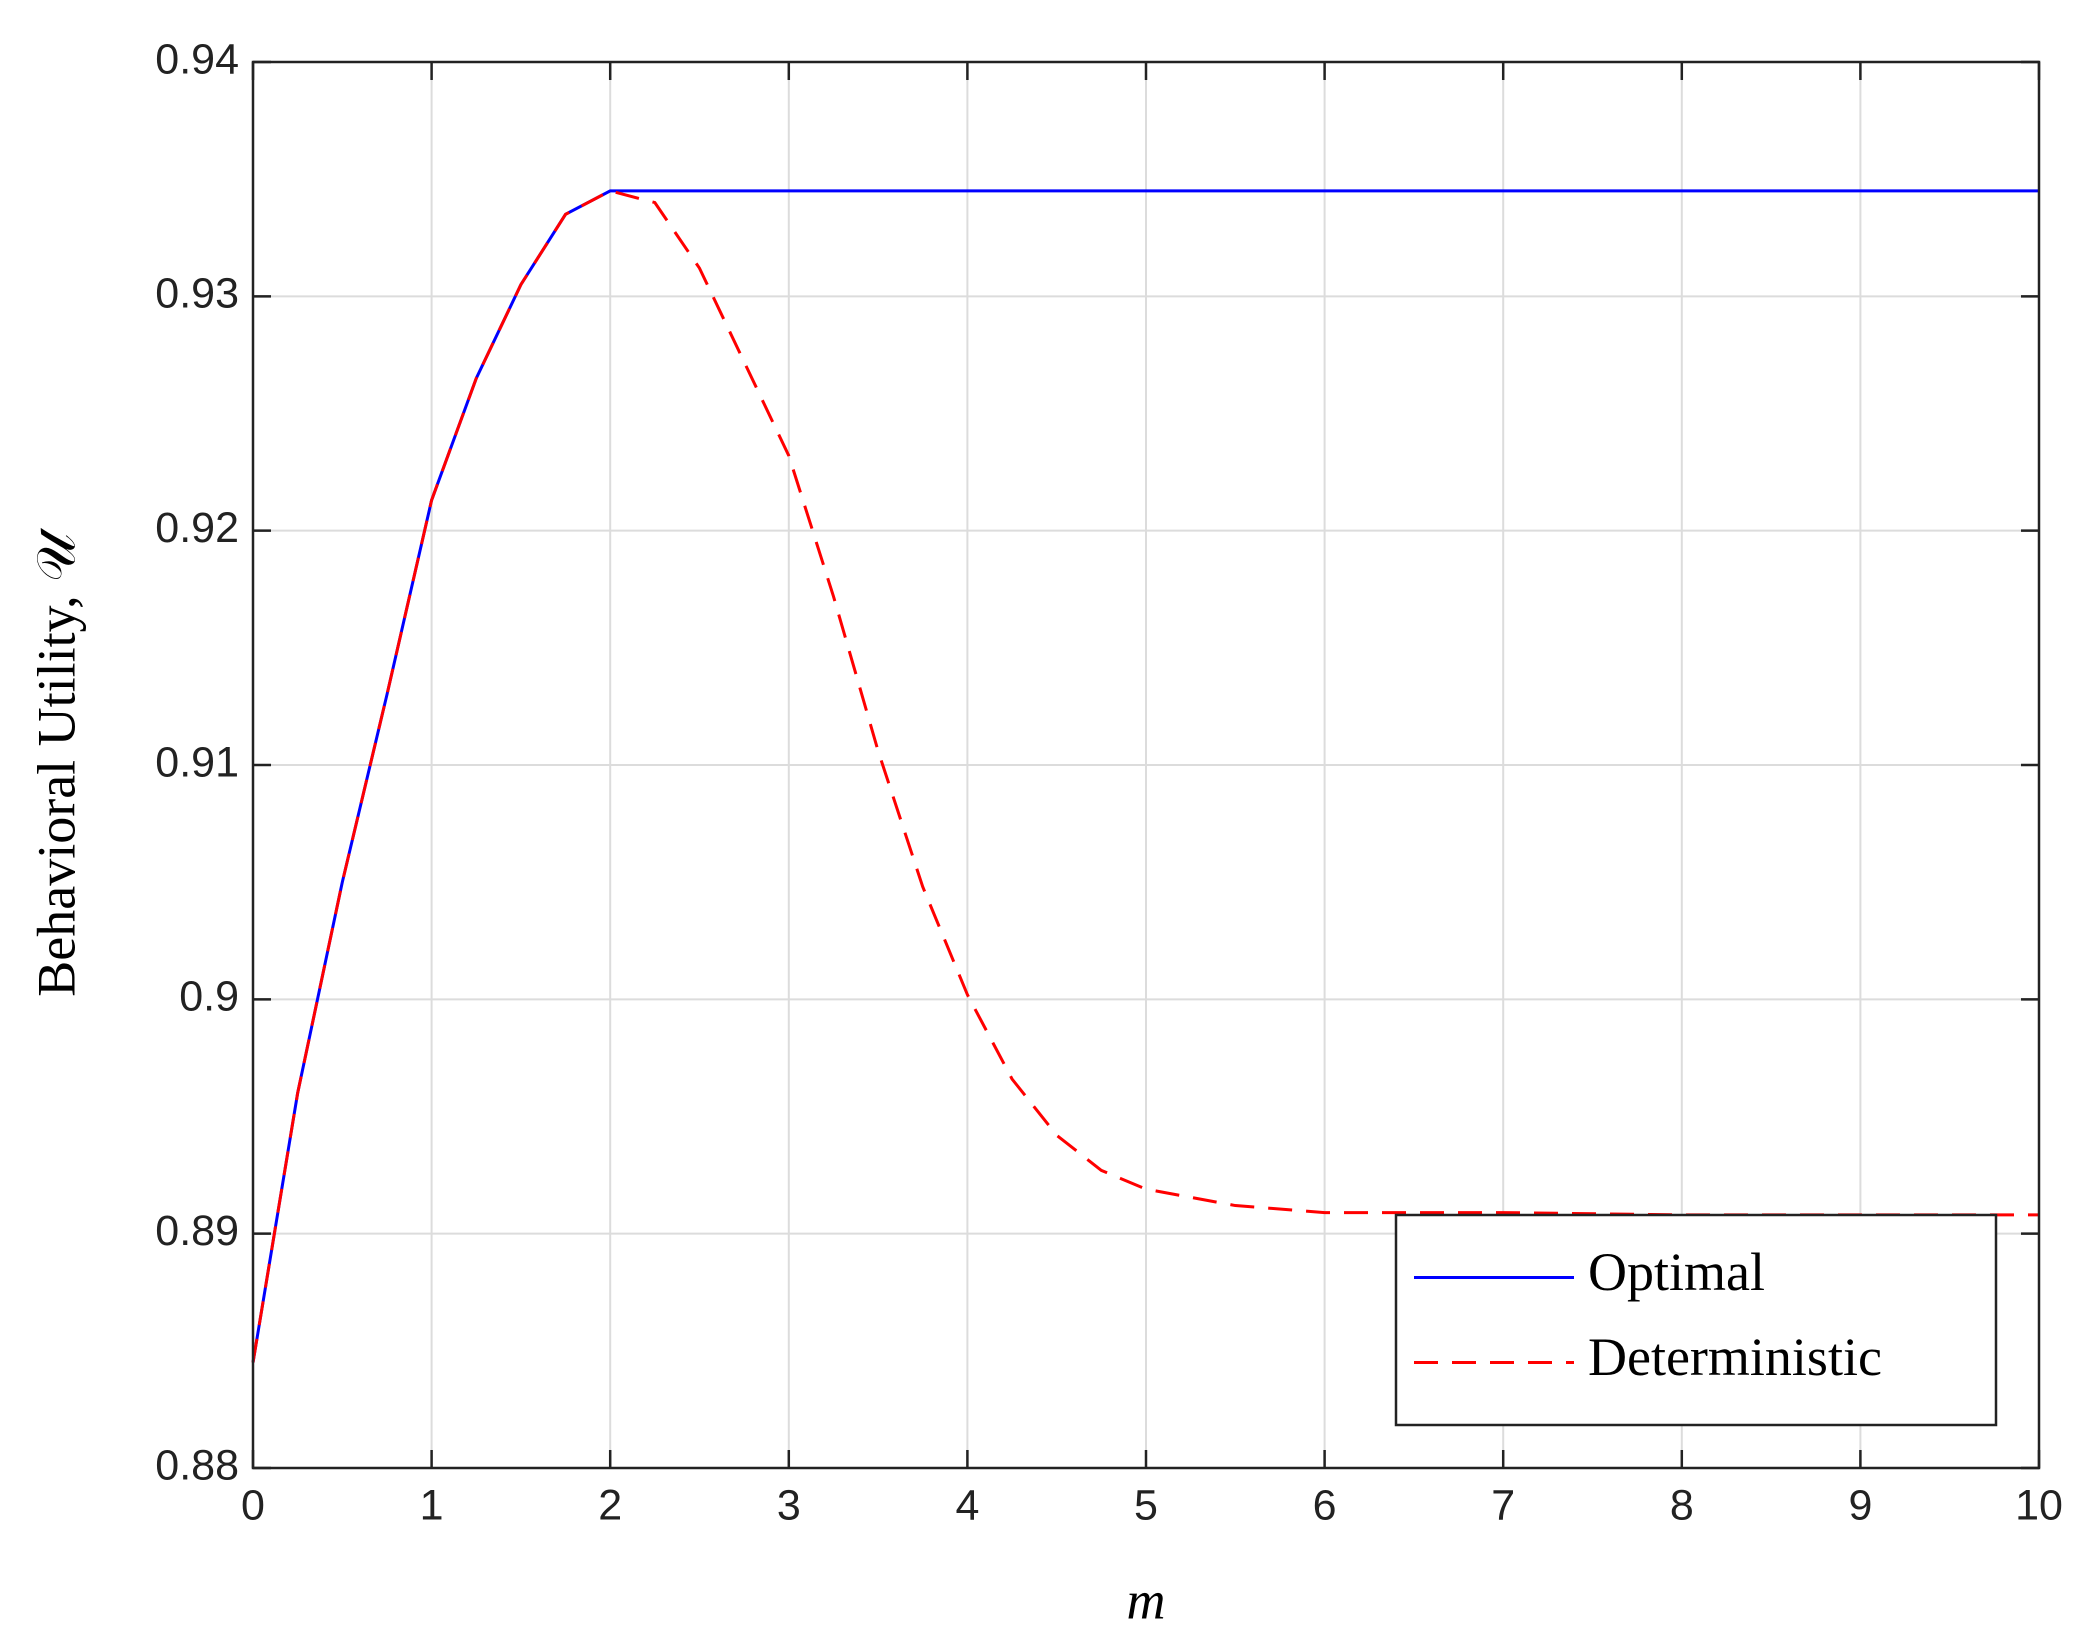 This screenshot has width=2093, height=1649. I want to click on legend-label: Optimal, so click(1676, 1272).